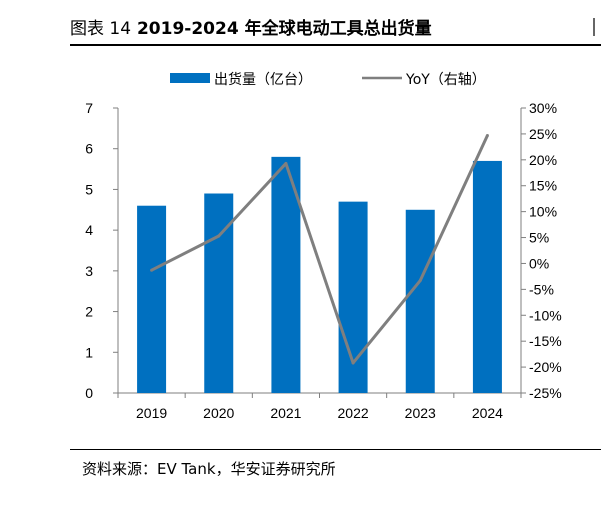 The width and height of the screenshot is (601, 520). Describe the element at coordinates (284, 29) in the screenshot. I see `figure-title-text: 2019-2024 年全球电动工具总出货量` at that location.